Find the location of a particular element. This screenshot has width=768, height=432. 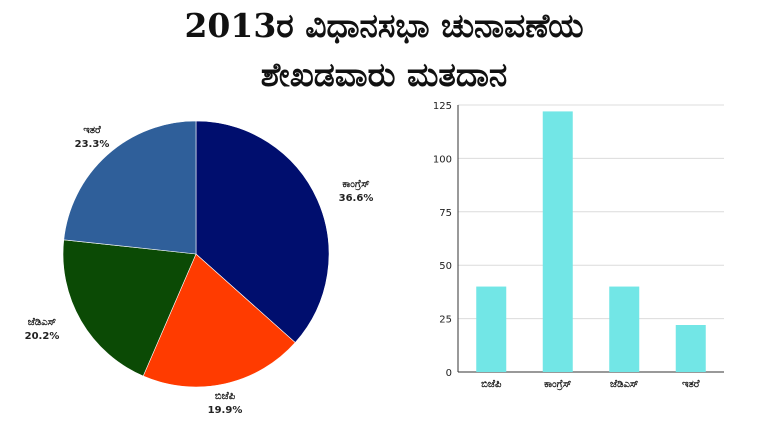

x-tick-label: ಜೆಡಿಎಸ್ is located at coordinates (624, 384).